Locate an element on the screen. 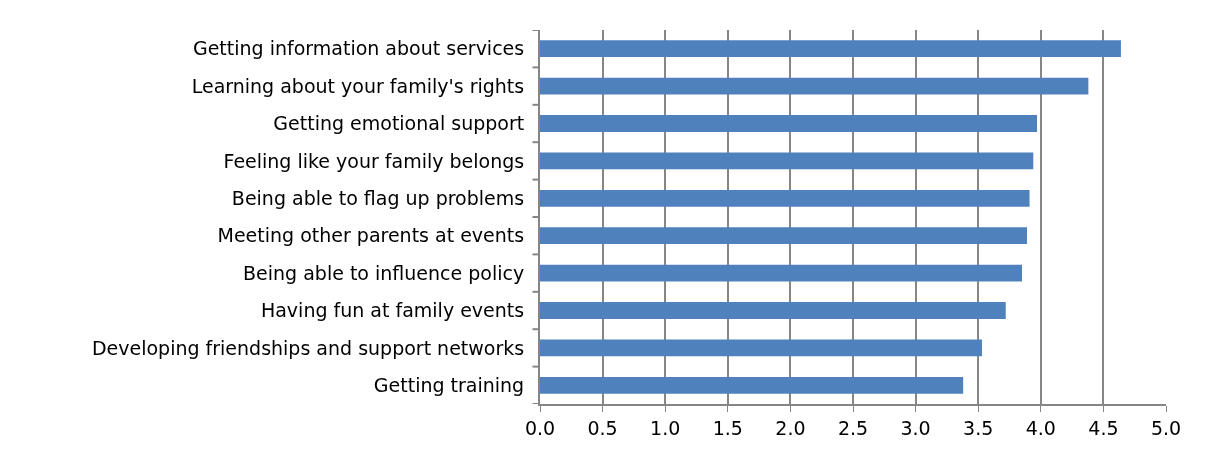  x-tick-label: 2.0 is located at coordinates (790, 427).